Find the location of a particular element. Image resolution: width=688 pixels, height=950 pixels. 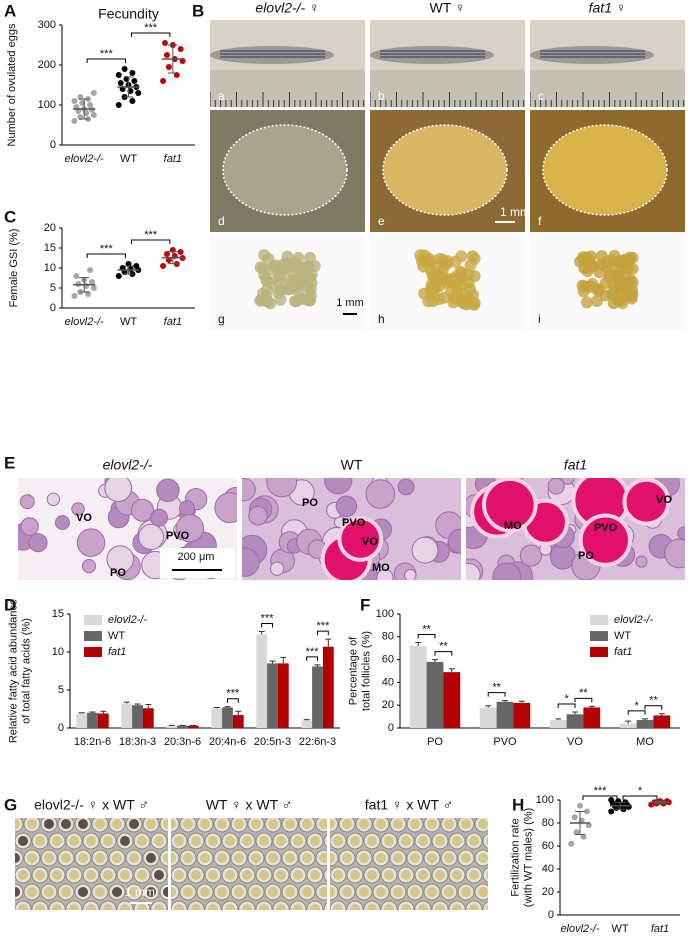

photo-label: i is located at coordinates (539, 319).